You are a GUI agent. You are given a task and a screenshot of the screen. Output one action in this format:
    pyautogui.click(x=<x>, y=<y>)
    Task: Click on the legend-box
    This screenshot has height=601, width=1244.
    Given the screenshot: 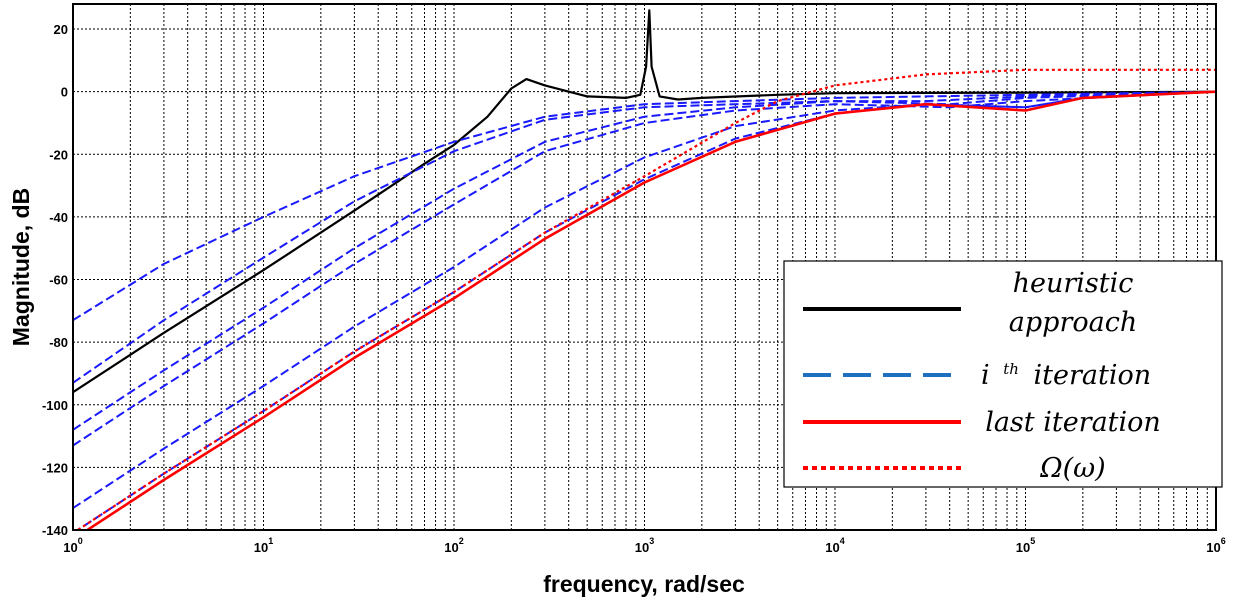 What is the action you would take?
    pyautogui.click(x=1003, y=374)
    